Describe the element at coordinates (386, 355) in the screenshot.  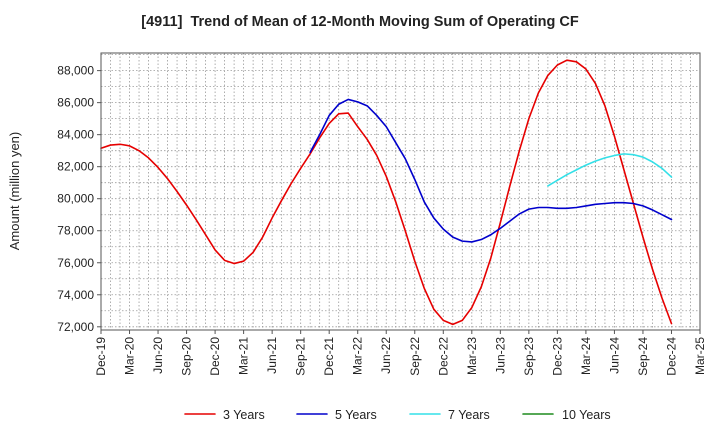
I see `x-tick-label: Jun-22` at that location.